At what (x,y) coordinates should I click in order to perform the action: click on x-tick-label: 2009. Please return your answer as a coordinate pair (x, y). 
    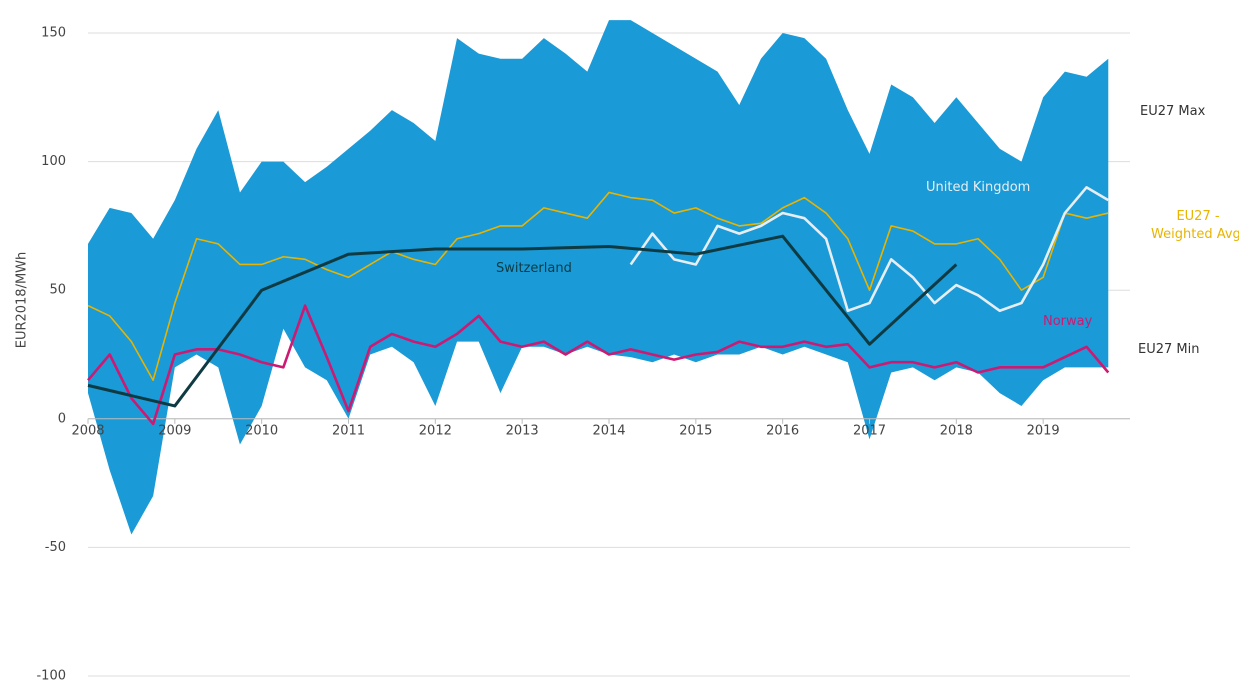
    Looking at the image, I should click on (174, 430).